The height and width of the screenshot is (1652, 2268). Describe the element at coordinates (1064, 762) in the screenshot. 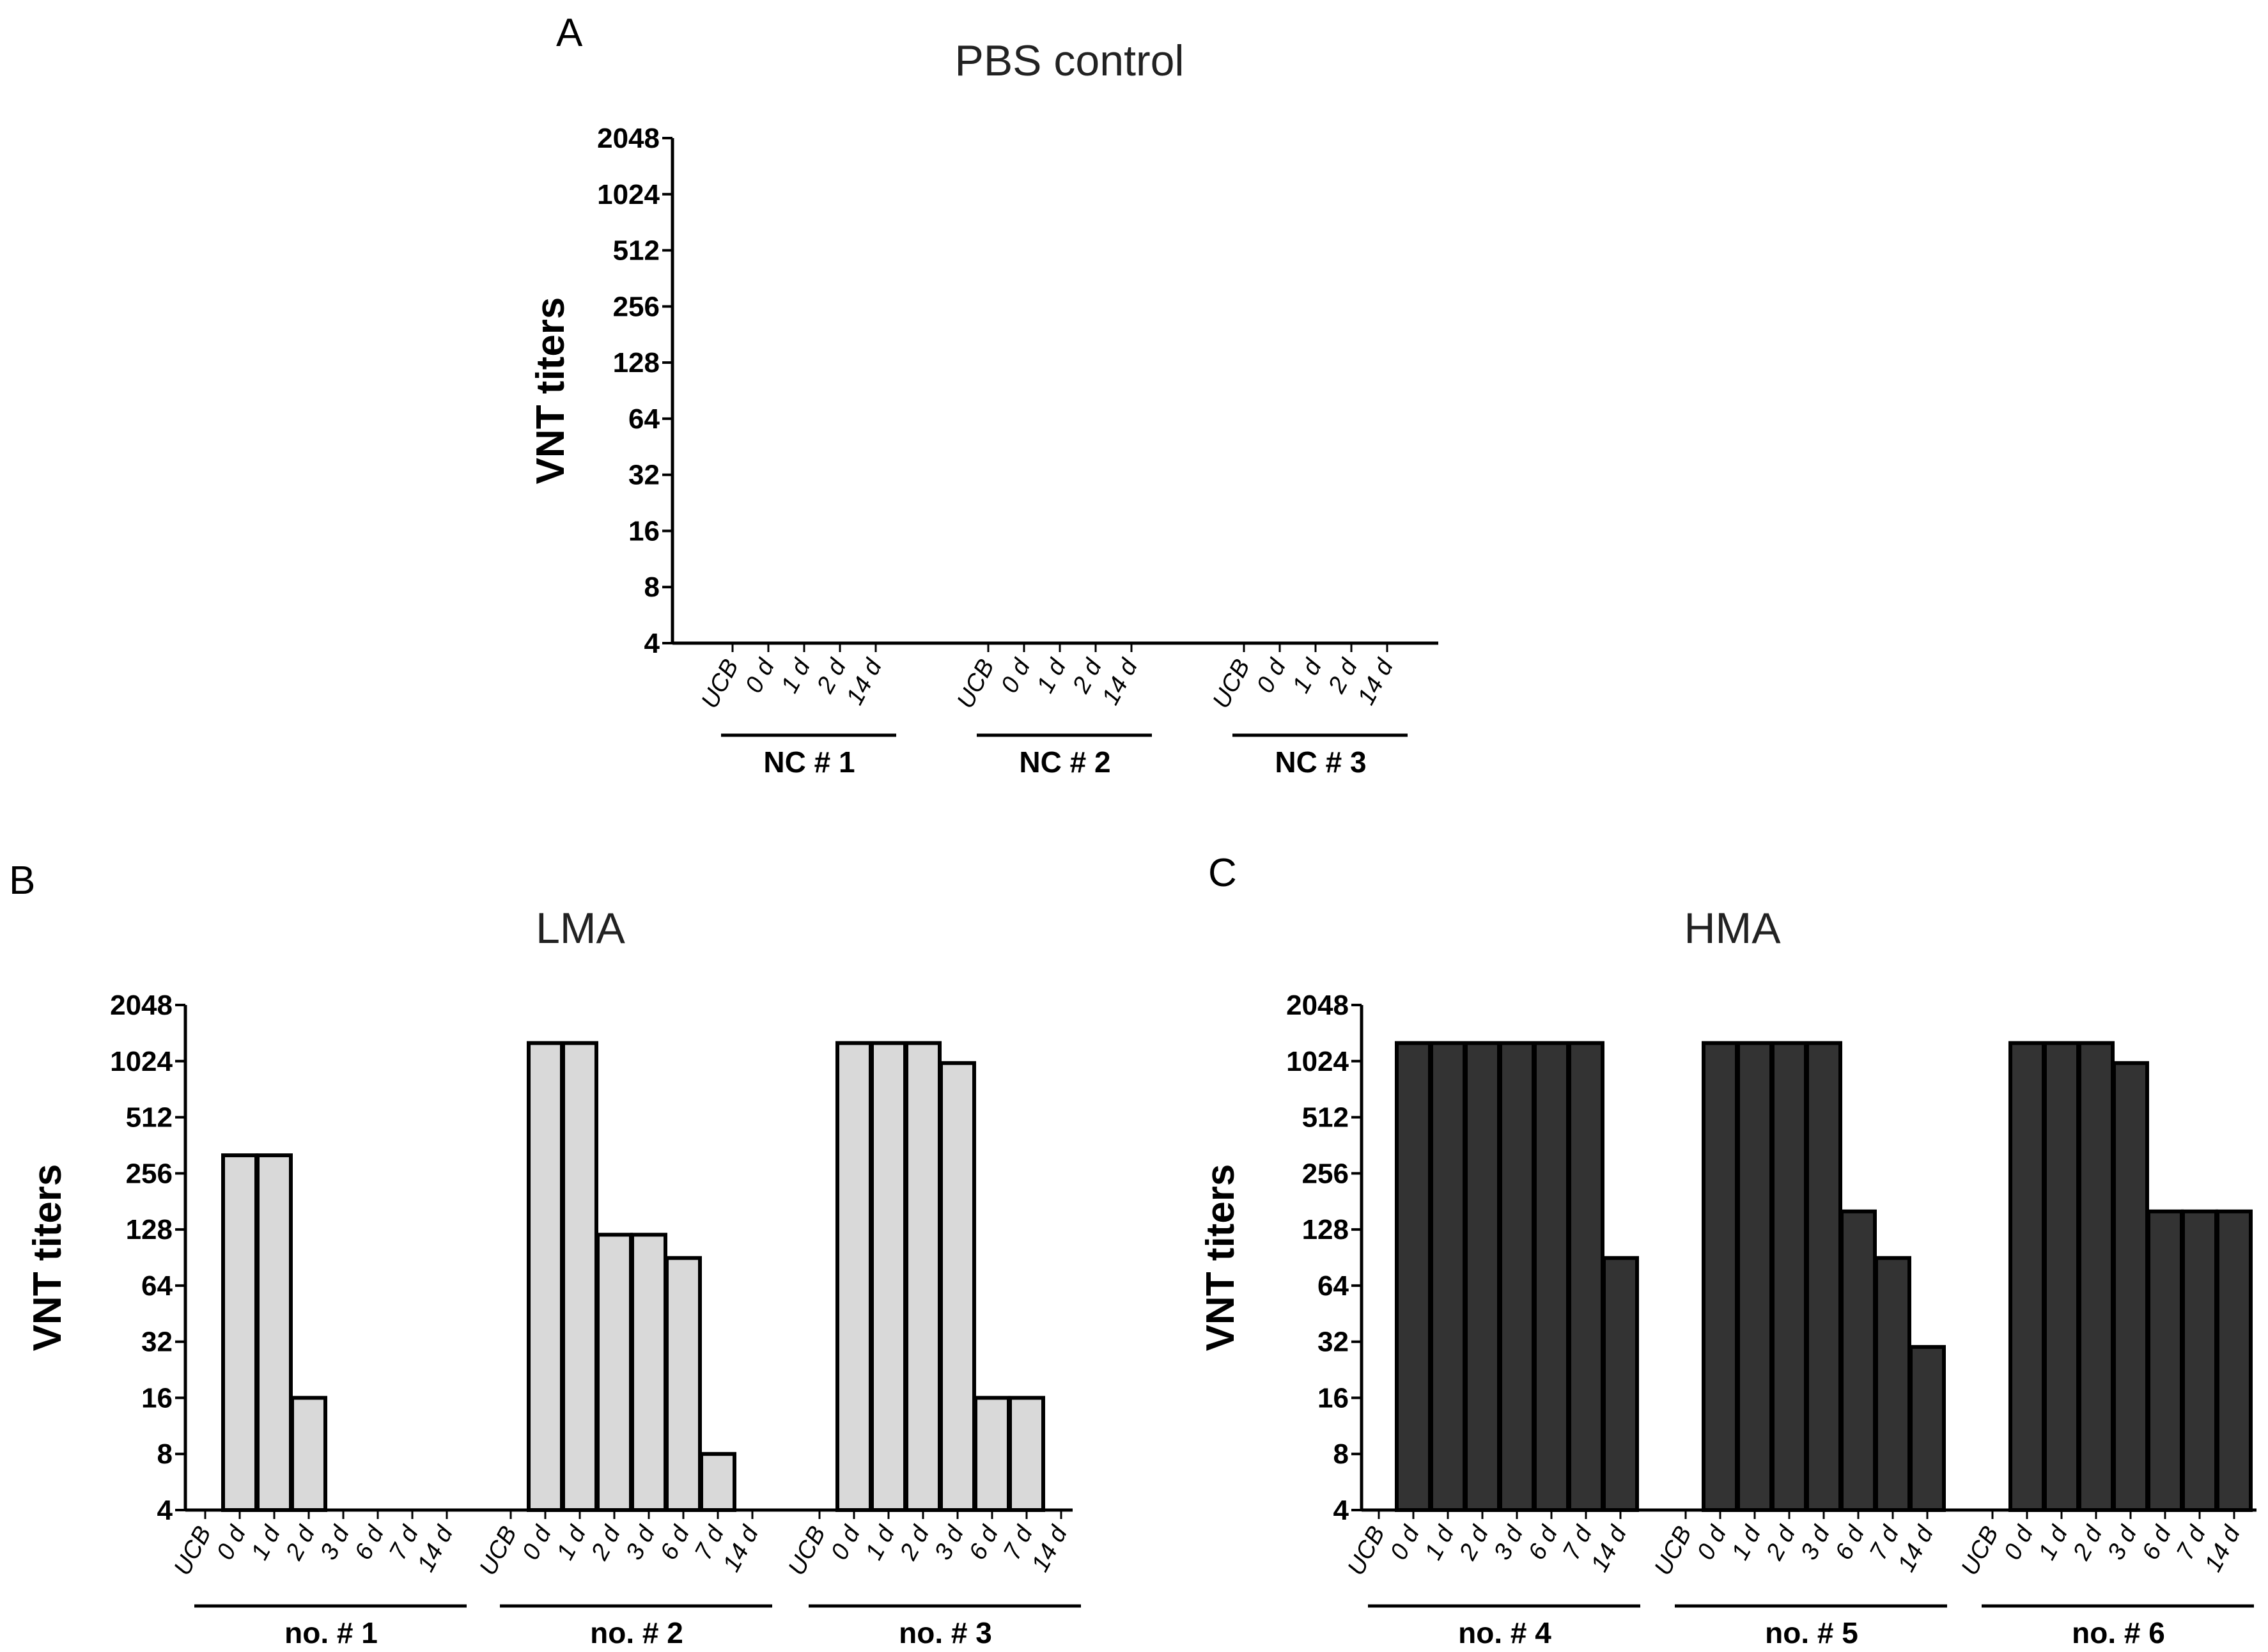

I see `group-label: NC # 2` at that location.